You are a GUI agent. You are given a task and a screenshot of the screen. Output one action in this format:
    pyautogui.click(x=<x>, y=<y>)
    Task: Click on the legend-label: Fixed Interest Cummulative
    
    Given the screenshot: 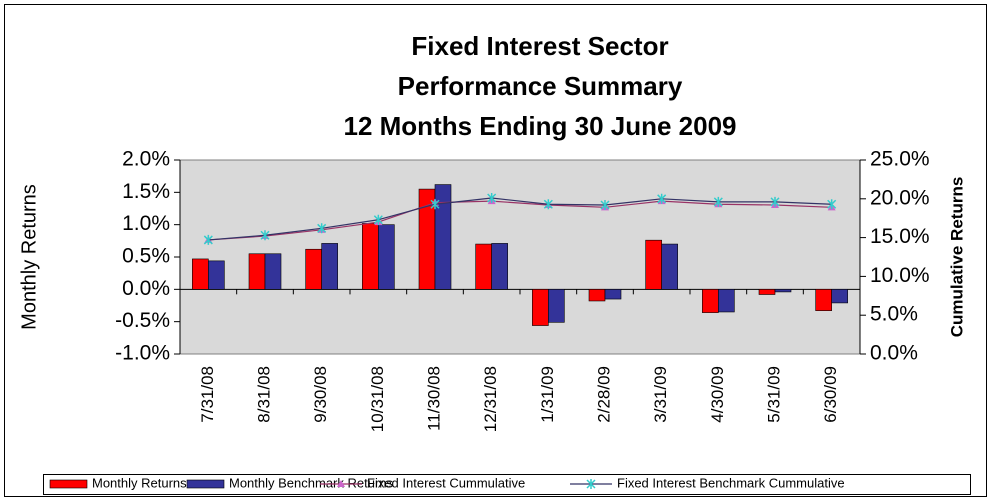 What is the action you would take?
    pyautogui.click(x=446, y=482)
    